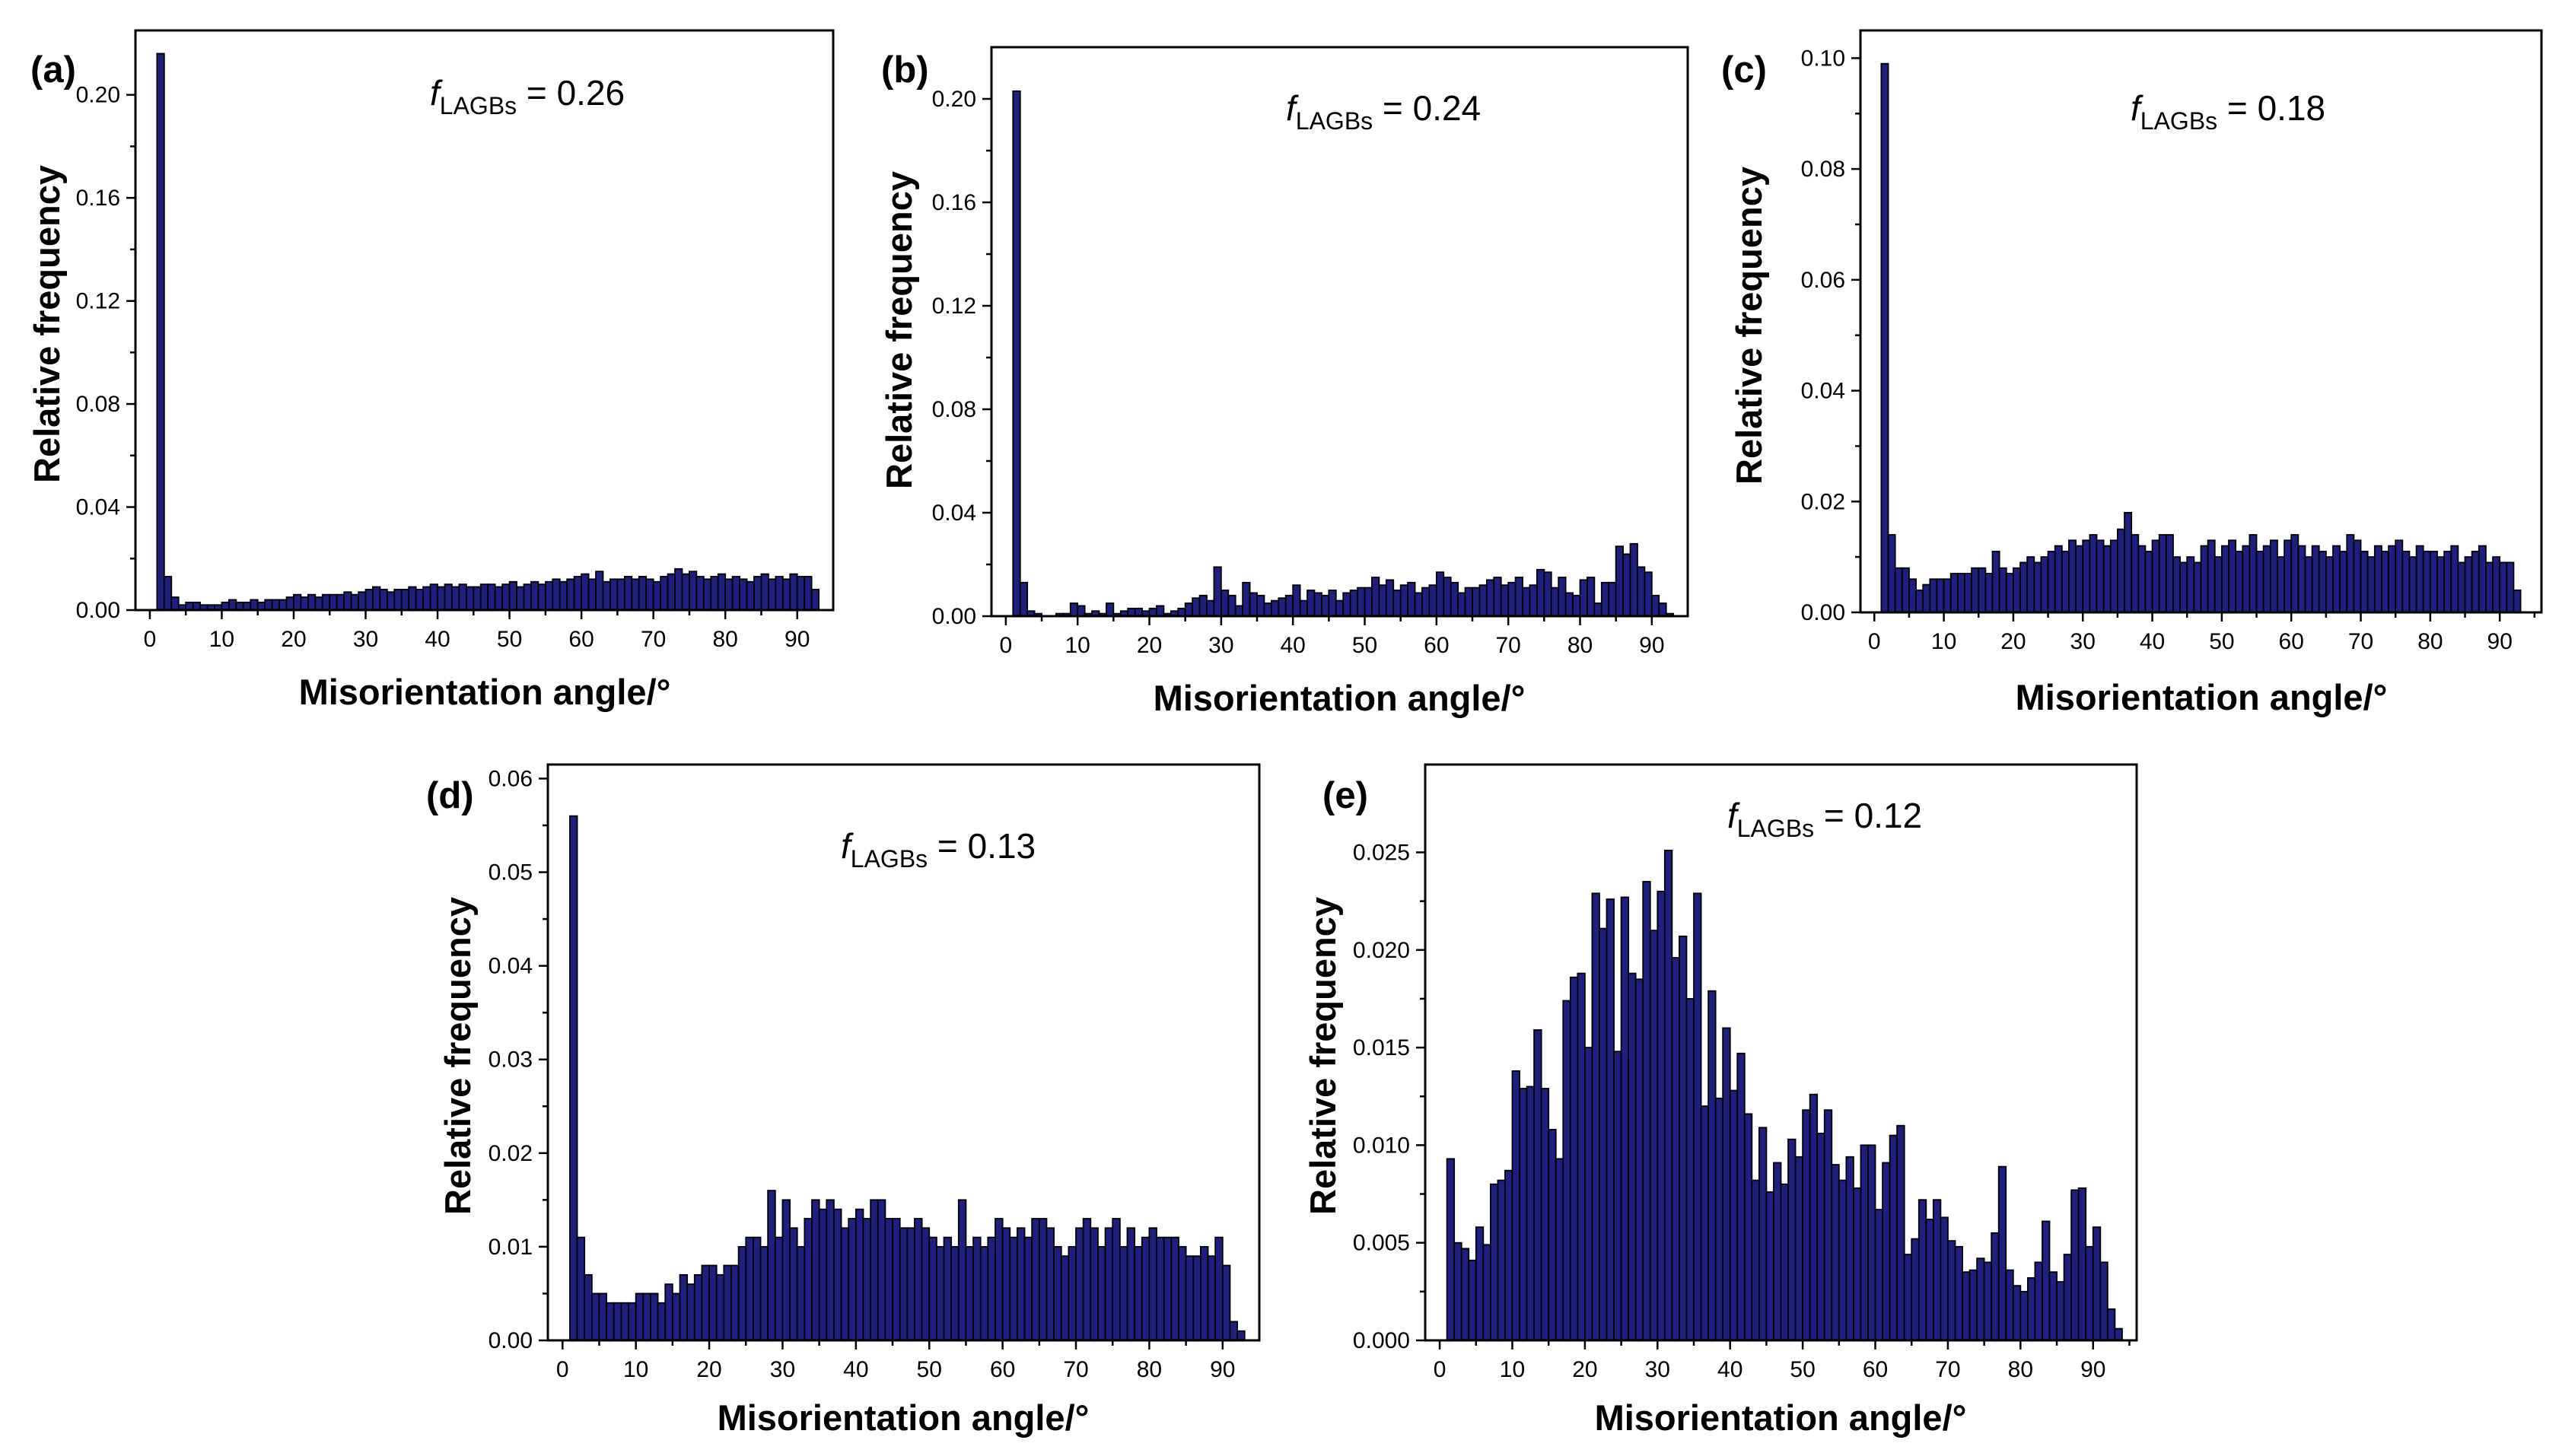  Describe the element at coordinates (954, 513) in the screenshot. I see `y-tick-label: 0.04` at that location.